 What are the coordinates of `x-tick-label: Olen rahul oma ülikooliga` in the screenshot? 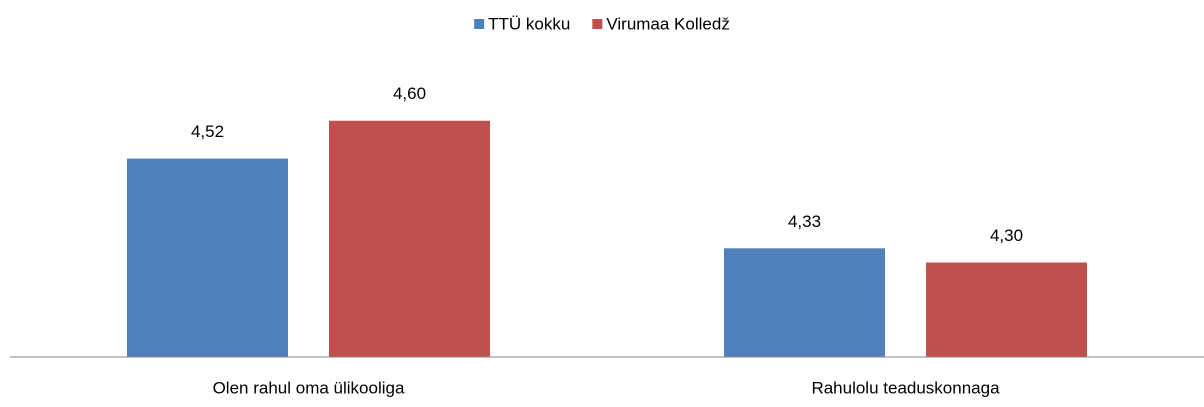 It's located at (309, 387).